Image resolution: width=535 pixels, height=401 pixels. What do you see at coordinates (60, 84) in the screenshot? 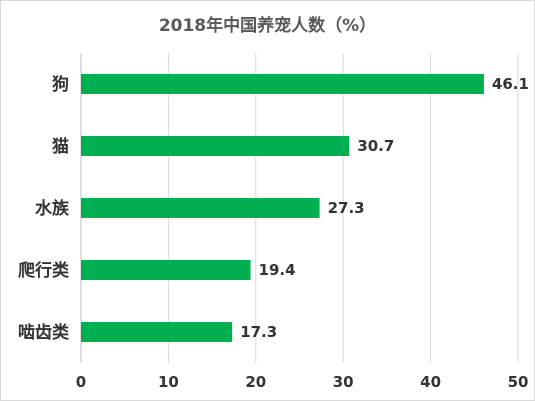
I see `category-label: 狗` at bounding box center [60, 84].